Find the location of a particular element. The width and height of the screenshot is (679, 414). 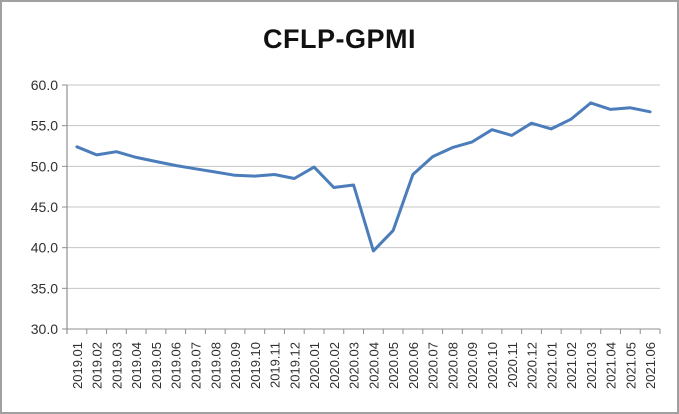

x-tick-label: 2019.09 is located at coordinates (235, 365).